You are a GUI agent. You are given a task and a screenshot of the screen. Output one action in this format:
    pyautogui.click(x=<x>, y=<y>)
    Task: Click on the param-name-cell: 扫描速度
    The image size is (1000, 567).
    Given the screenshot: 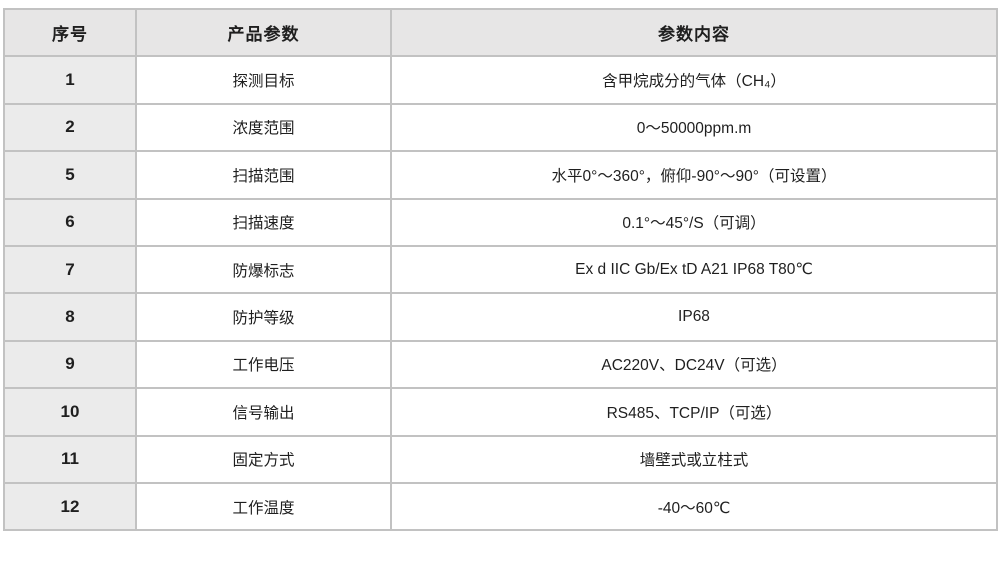 What is the action you would take?
    pyautogui.click(x=263, y=222)
    